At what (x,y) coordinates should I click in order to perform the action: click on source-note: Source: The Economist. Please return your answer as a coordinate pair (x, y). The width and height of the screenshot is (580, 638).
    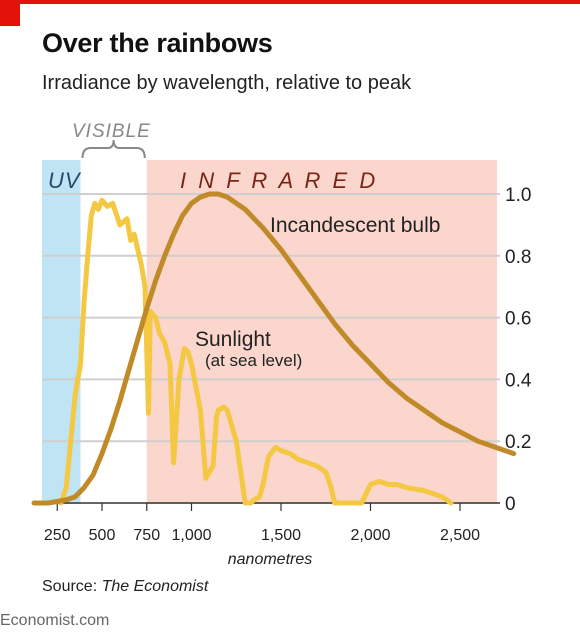
    Looking at the image, I should click on (125, 587).